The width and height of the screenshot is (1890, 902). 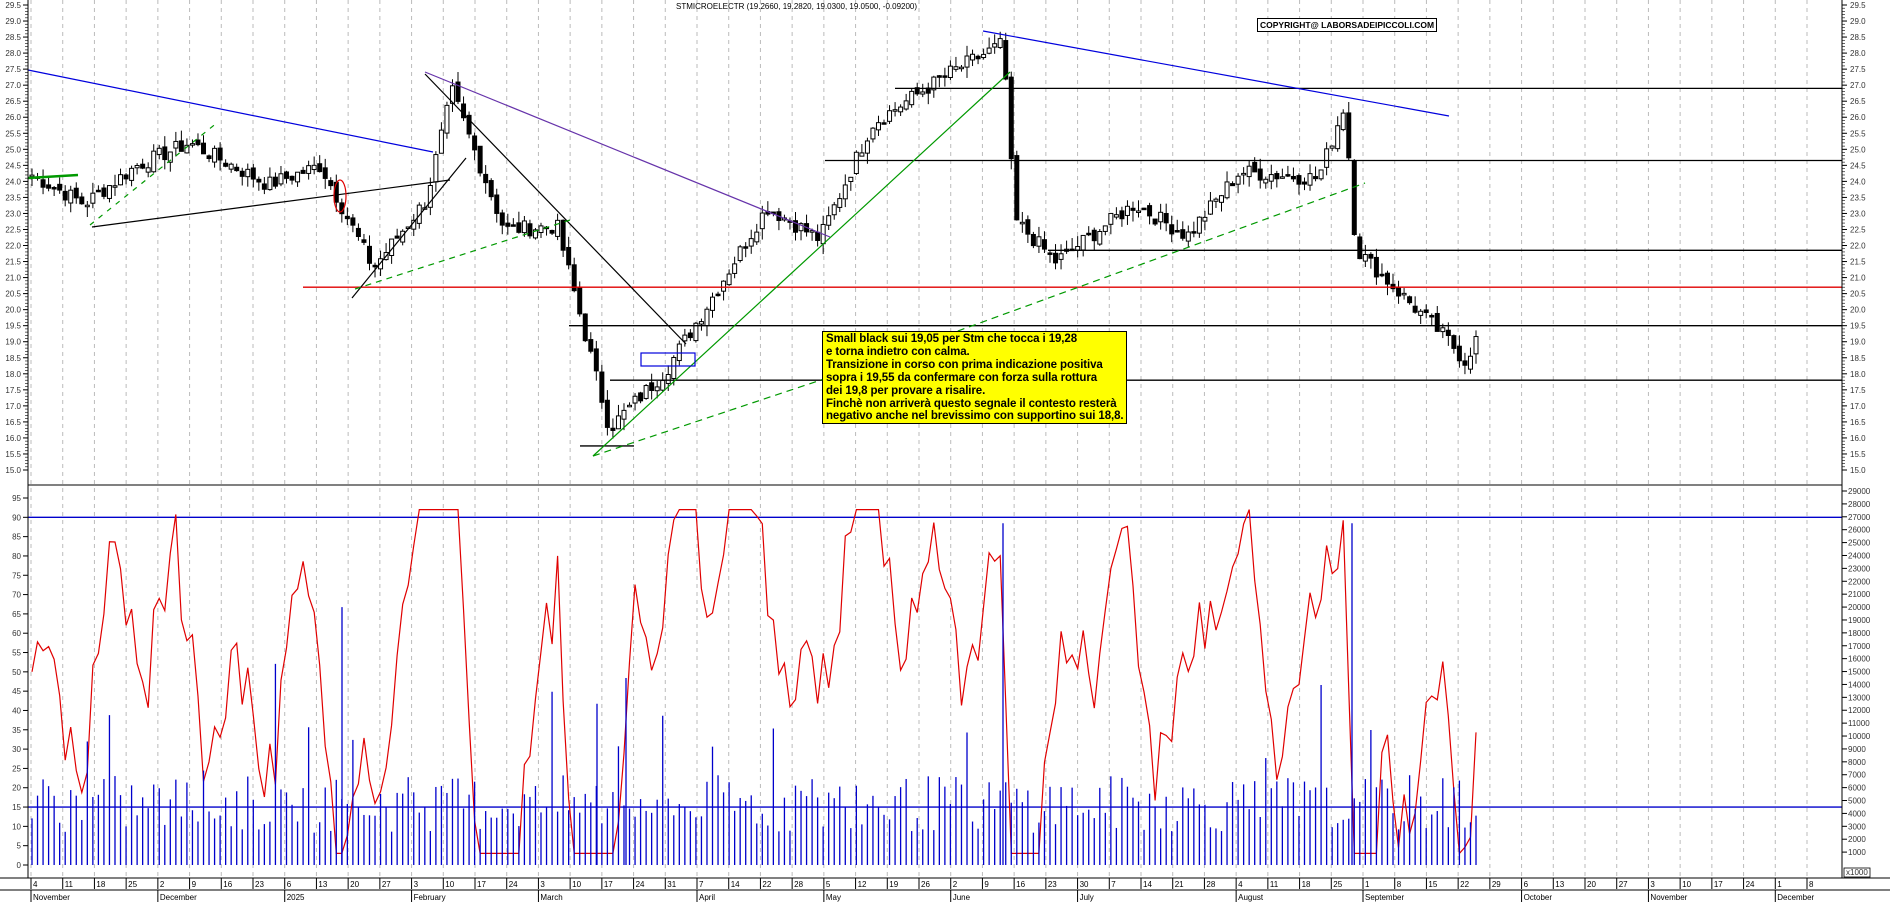 What do you see at coordinates (1859, 517) in the screenshot?
I see `volume-tick-label: 27000` at bounding box center [1859, 517].